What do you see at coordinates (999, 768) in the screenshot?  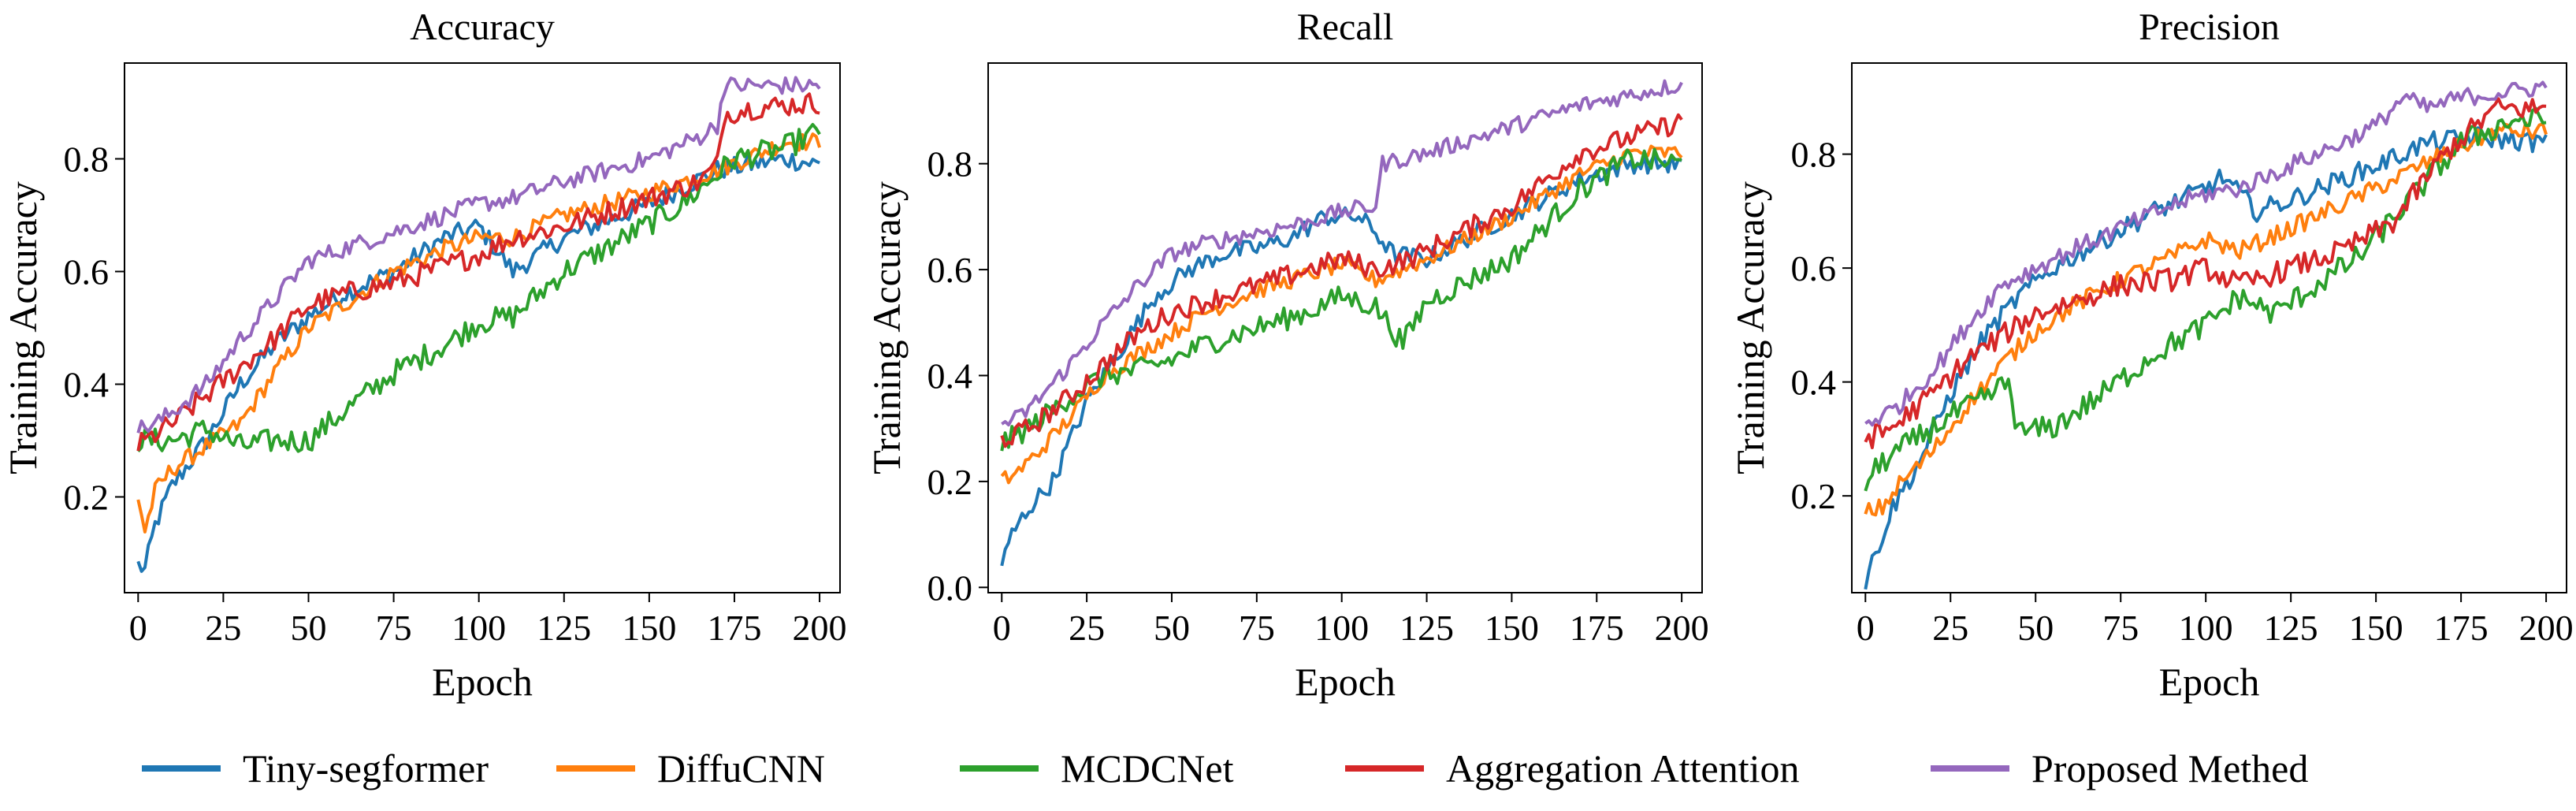 I see `legend-swatch-mcdcnet` at bounding box center [999, 768].